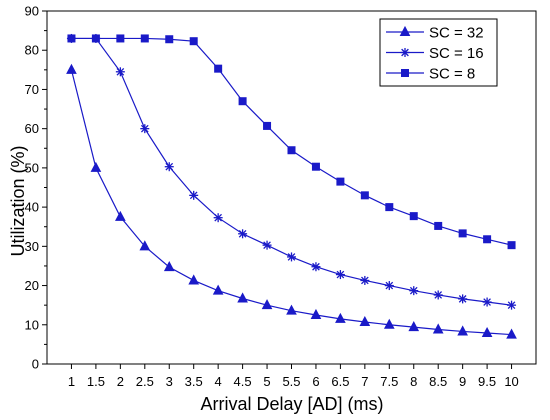 The width and height of the screenshot is (550, 420). What do you see at coordinates (456, 53) in the screenshot?
I see `legend-label: SC = 16` at bounding box center [456, 53].